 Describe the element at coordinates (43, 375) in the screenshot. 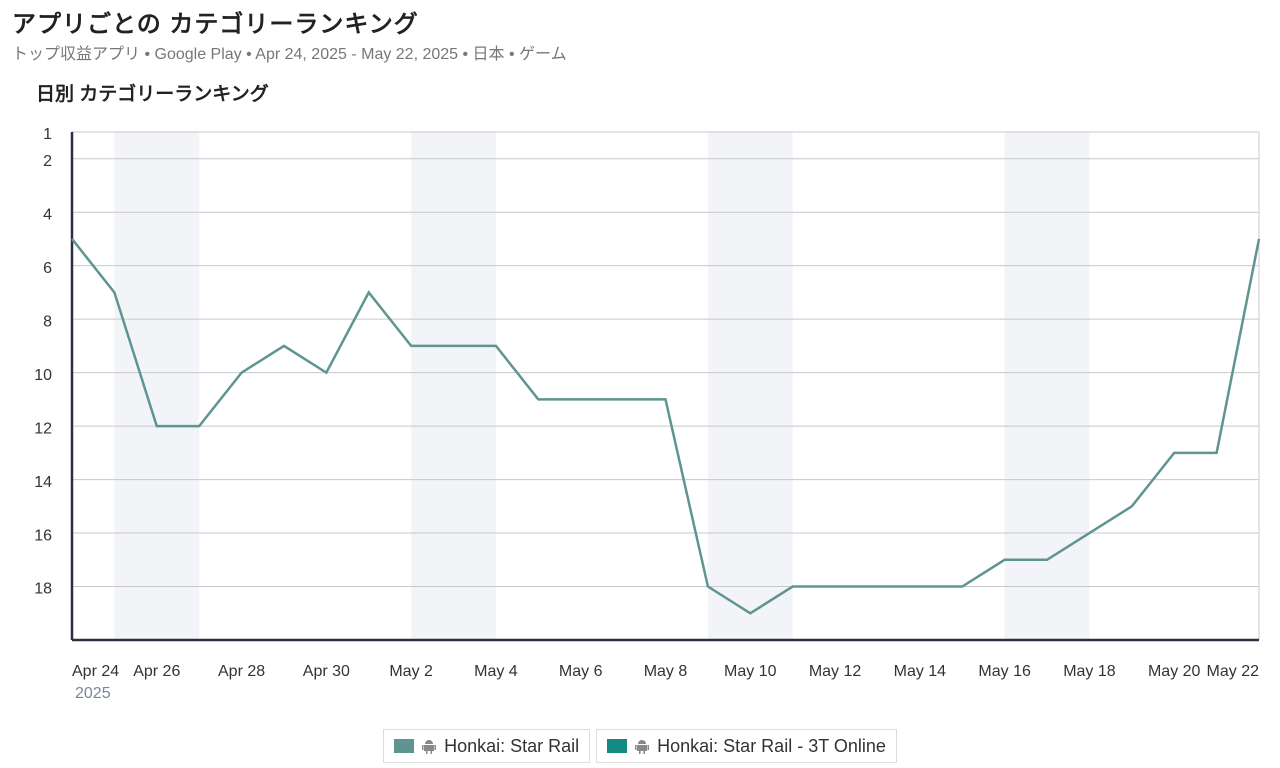

I see `y-tick-label: 10` at that location.